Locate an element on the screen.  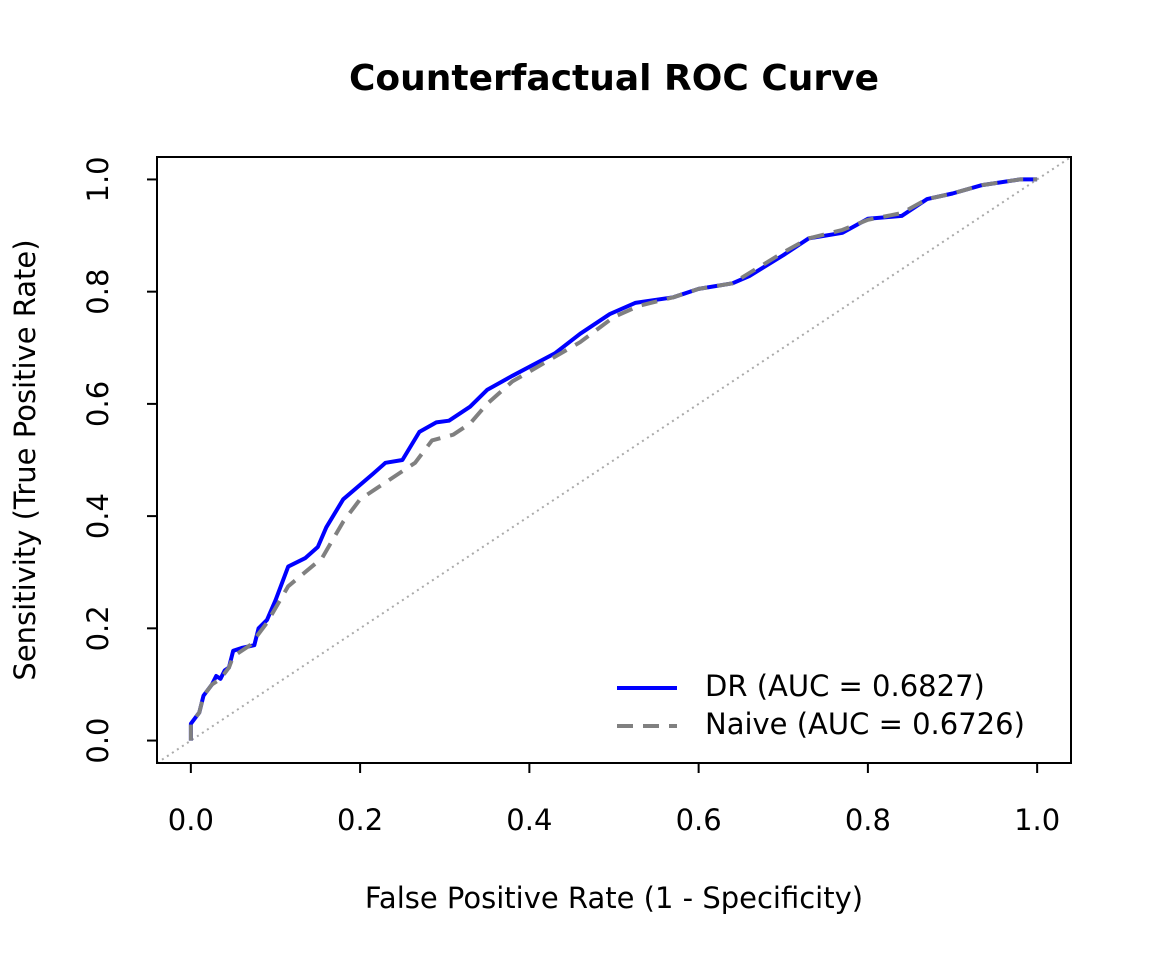
x-tick-label: 1.0 is located at coordinates (1037, 820).